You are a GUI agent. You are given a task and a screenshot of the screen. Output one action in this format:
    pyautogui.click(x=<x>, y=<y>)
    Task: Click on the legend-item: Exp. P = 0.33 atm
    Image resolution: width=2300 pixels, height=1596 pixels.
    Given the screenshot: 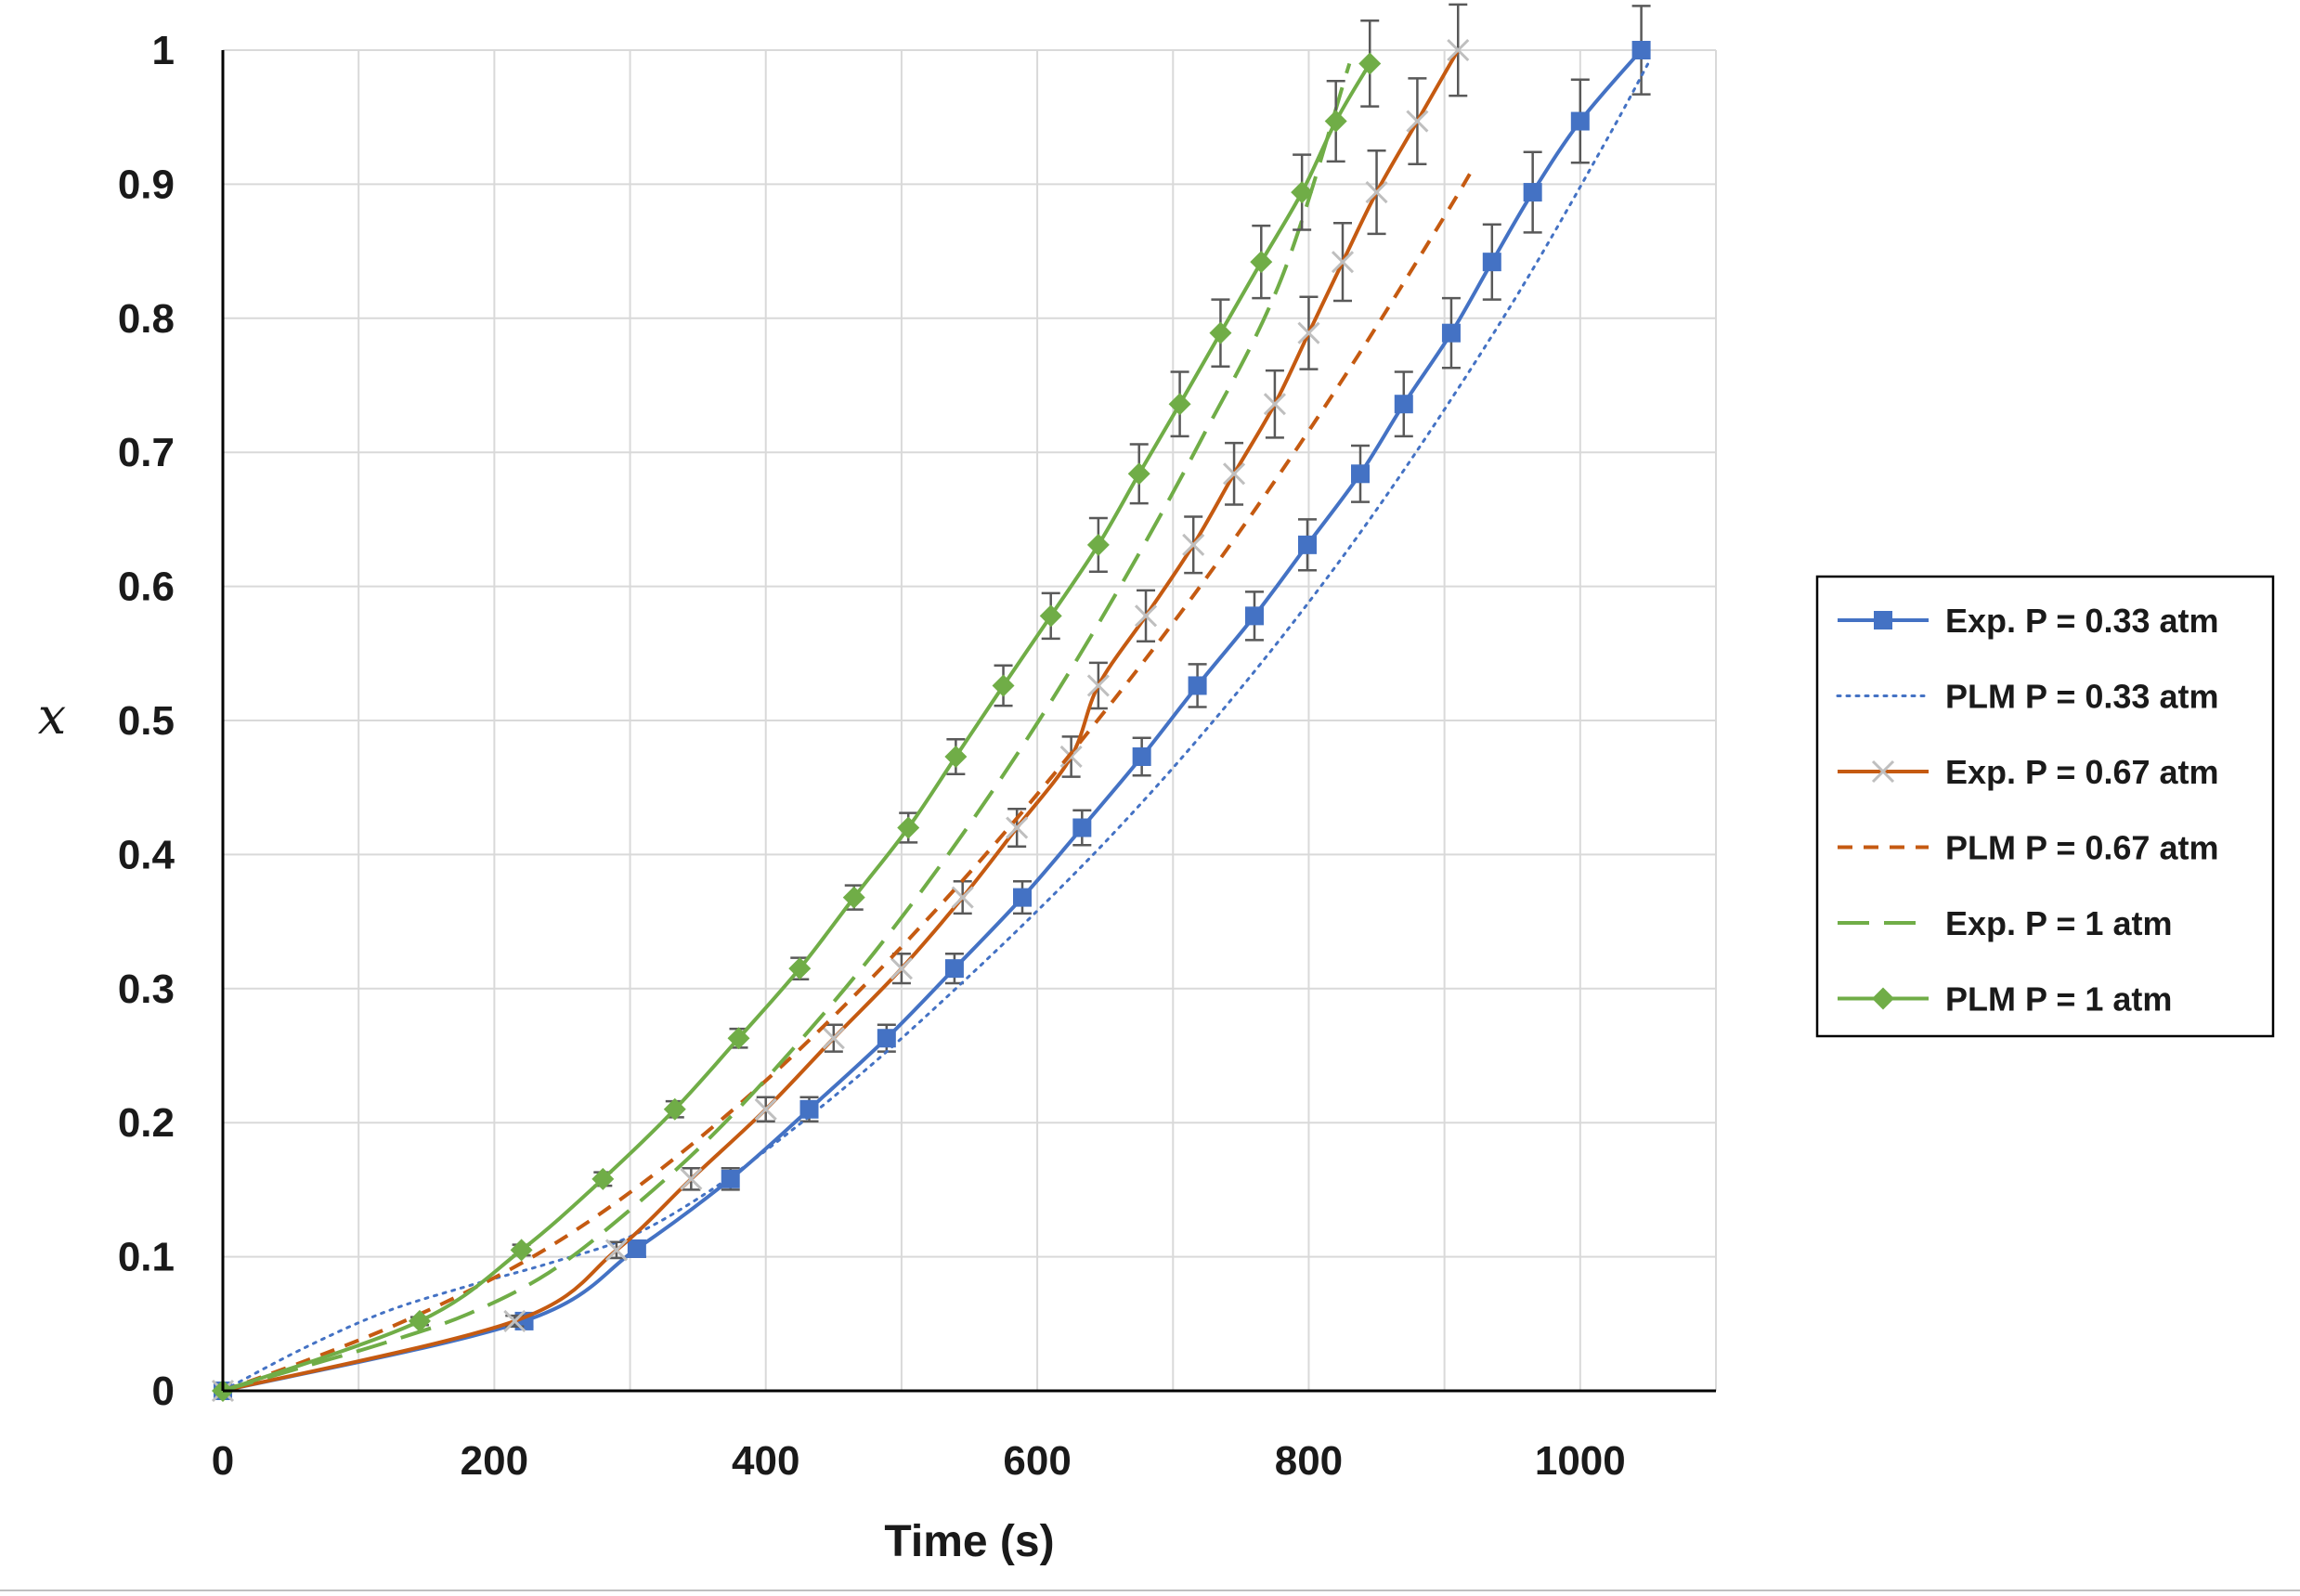 What is the action you would take?
    pyautogui.click(x=2029, y=621)
    